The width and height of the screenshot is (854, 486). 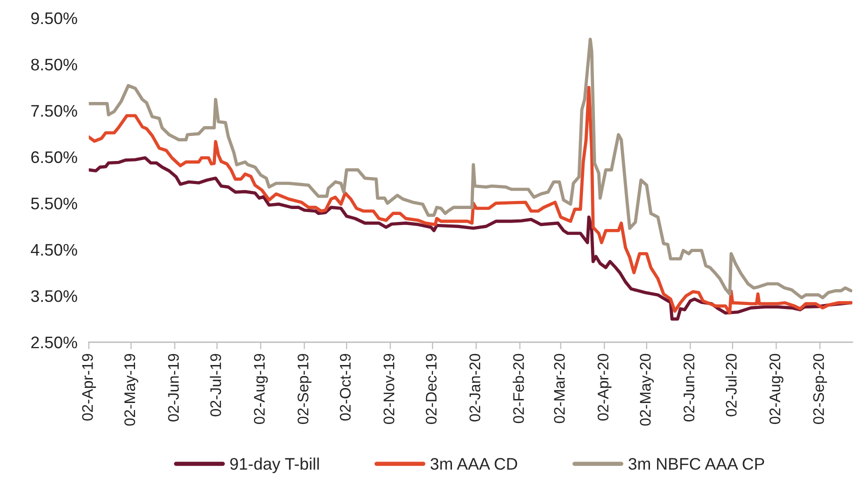 I want to click on y-tick-label: 5.50%, so click(x=54, y=204).